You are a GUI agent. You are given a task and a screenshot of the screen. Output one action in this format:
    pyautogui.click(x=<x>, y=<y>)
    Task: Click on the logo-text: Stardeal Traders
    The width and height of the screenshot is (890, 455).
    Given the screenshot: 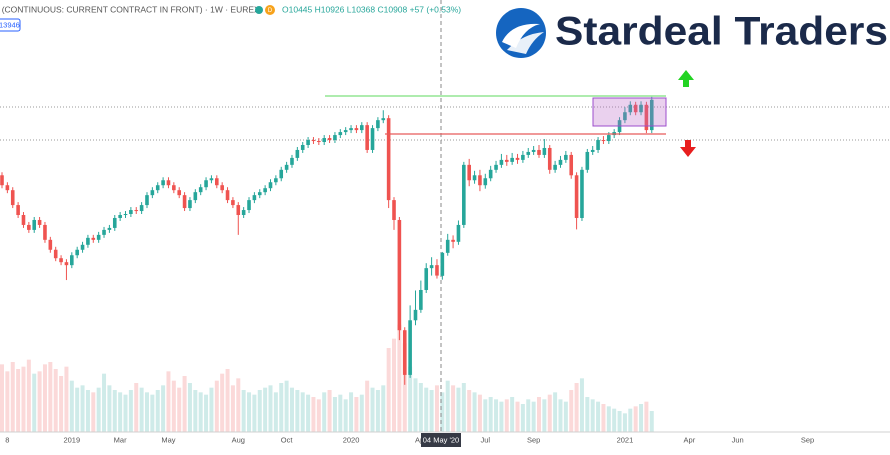 What is the action you would take?
    pyautogui.click(x=721, y=32)
    